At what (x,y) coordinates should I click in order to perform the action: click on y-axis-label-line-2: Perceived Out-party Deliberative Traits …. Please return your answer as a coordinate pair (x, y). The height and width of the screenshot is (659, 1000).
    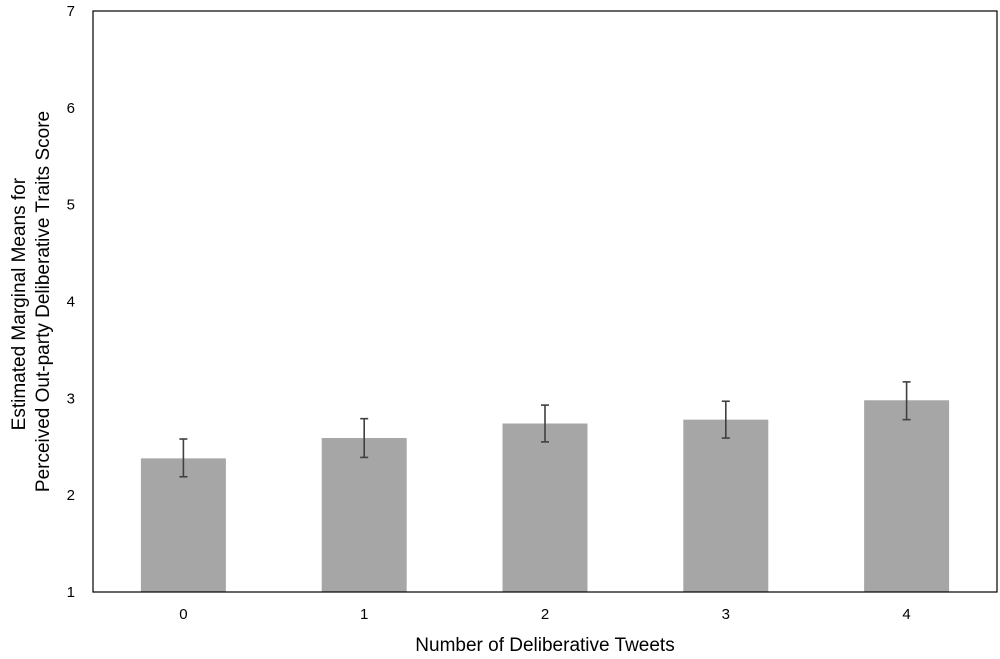
    Looking at the image, I should click on (43, 301).